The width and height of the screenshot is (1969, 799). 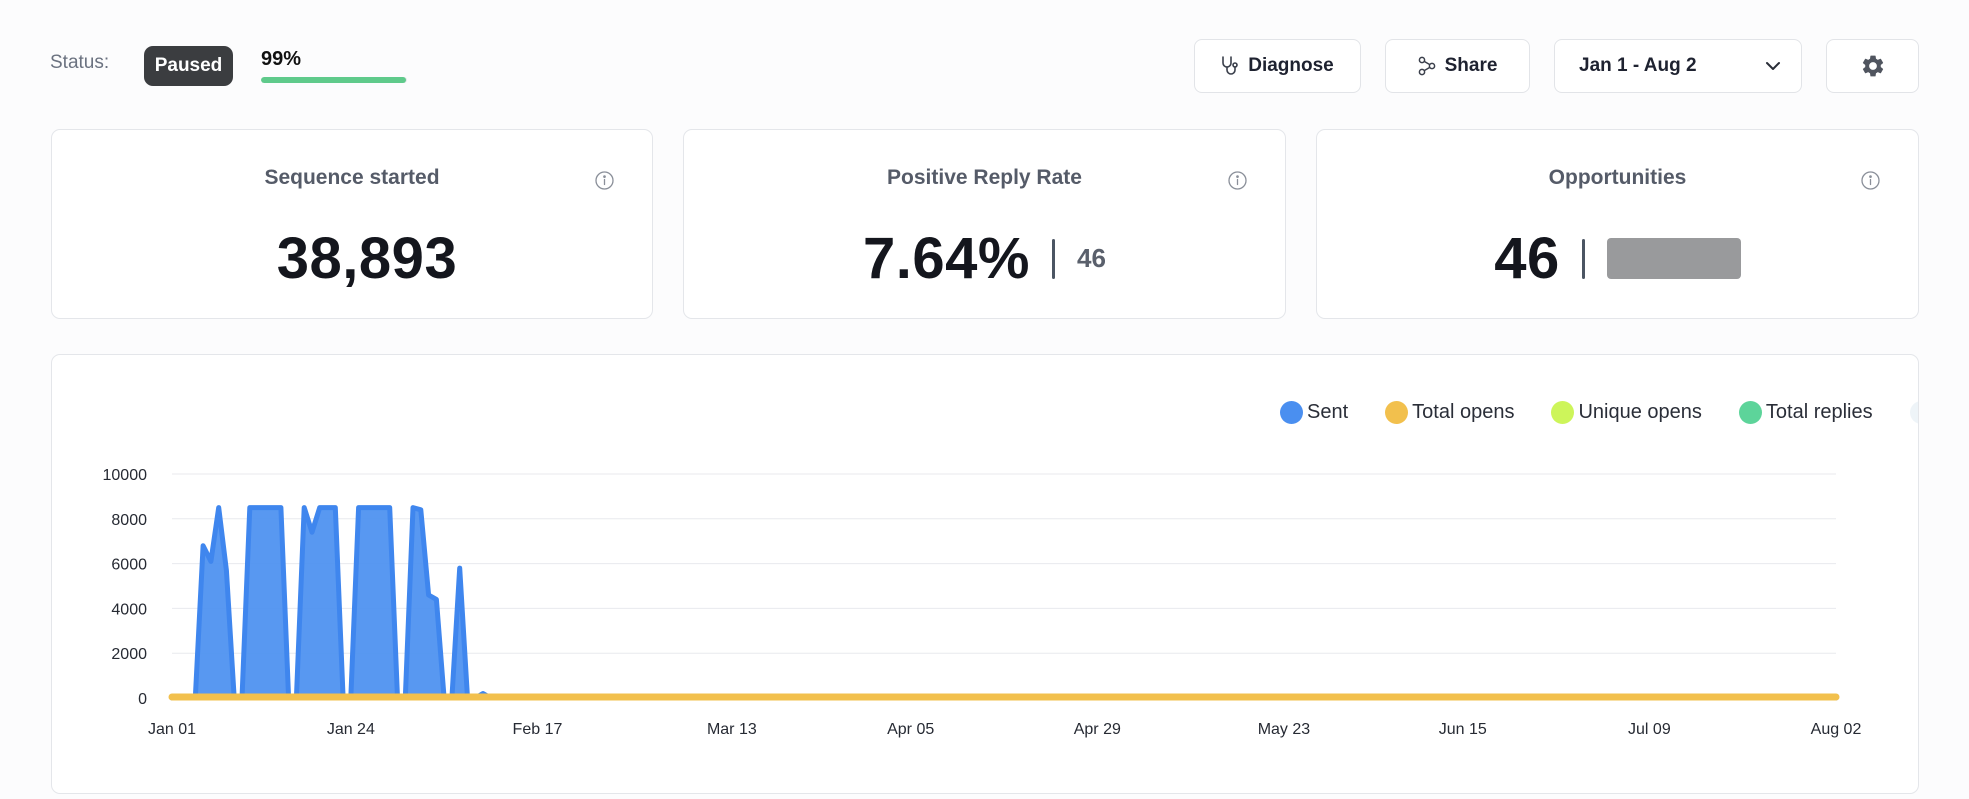 What do you see at coordinates (910, 729) in the screenshot?
I see `x-tick-label: Apr 05` at bounding box center [910, 729].